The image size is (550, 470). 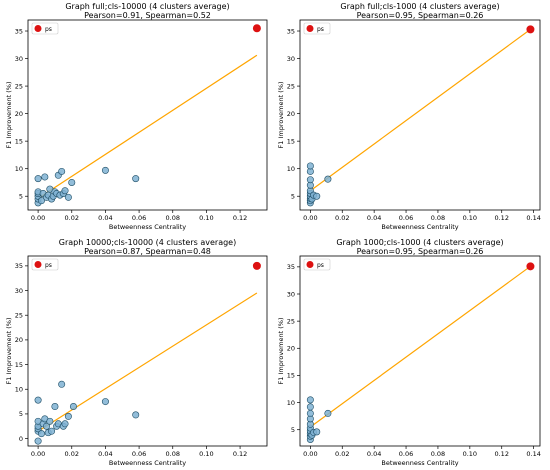 What do you see at coordinates (147, 227) in the screenshot?
I see `x-axis-label: Betweenness Centrality` at bounding box center [147, 227].